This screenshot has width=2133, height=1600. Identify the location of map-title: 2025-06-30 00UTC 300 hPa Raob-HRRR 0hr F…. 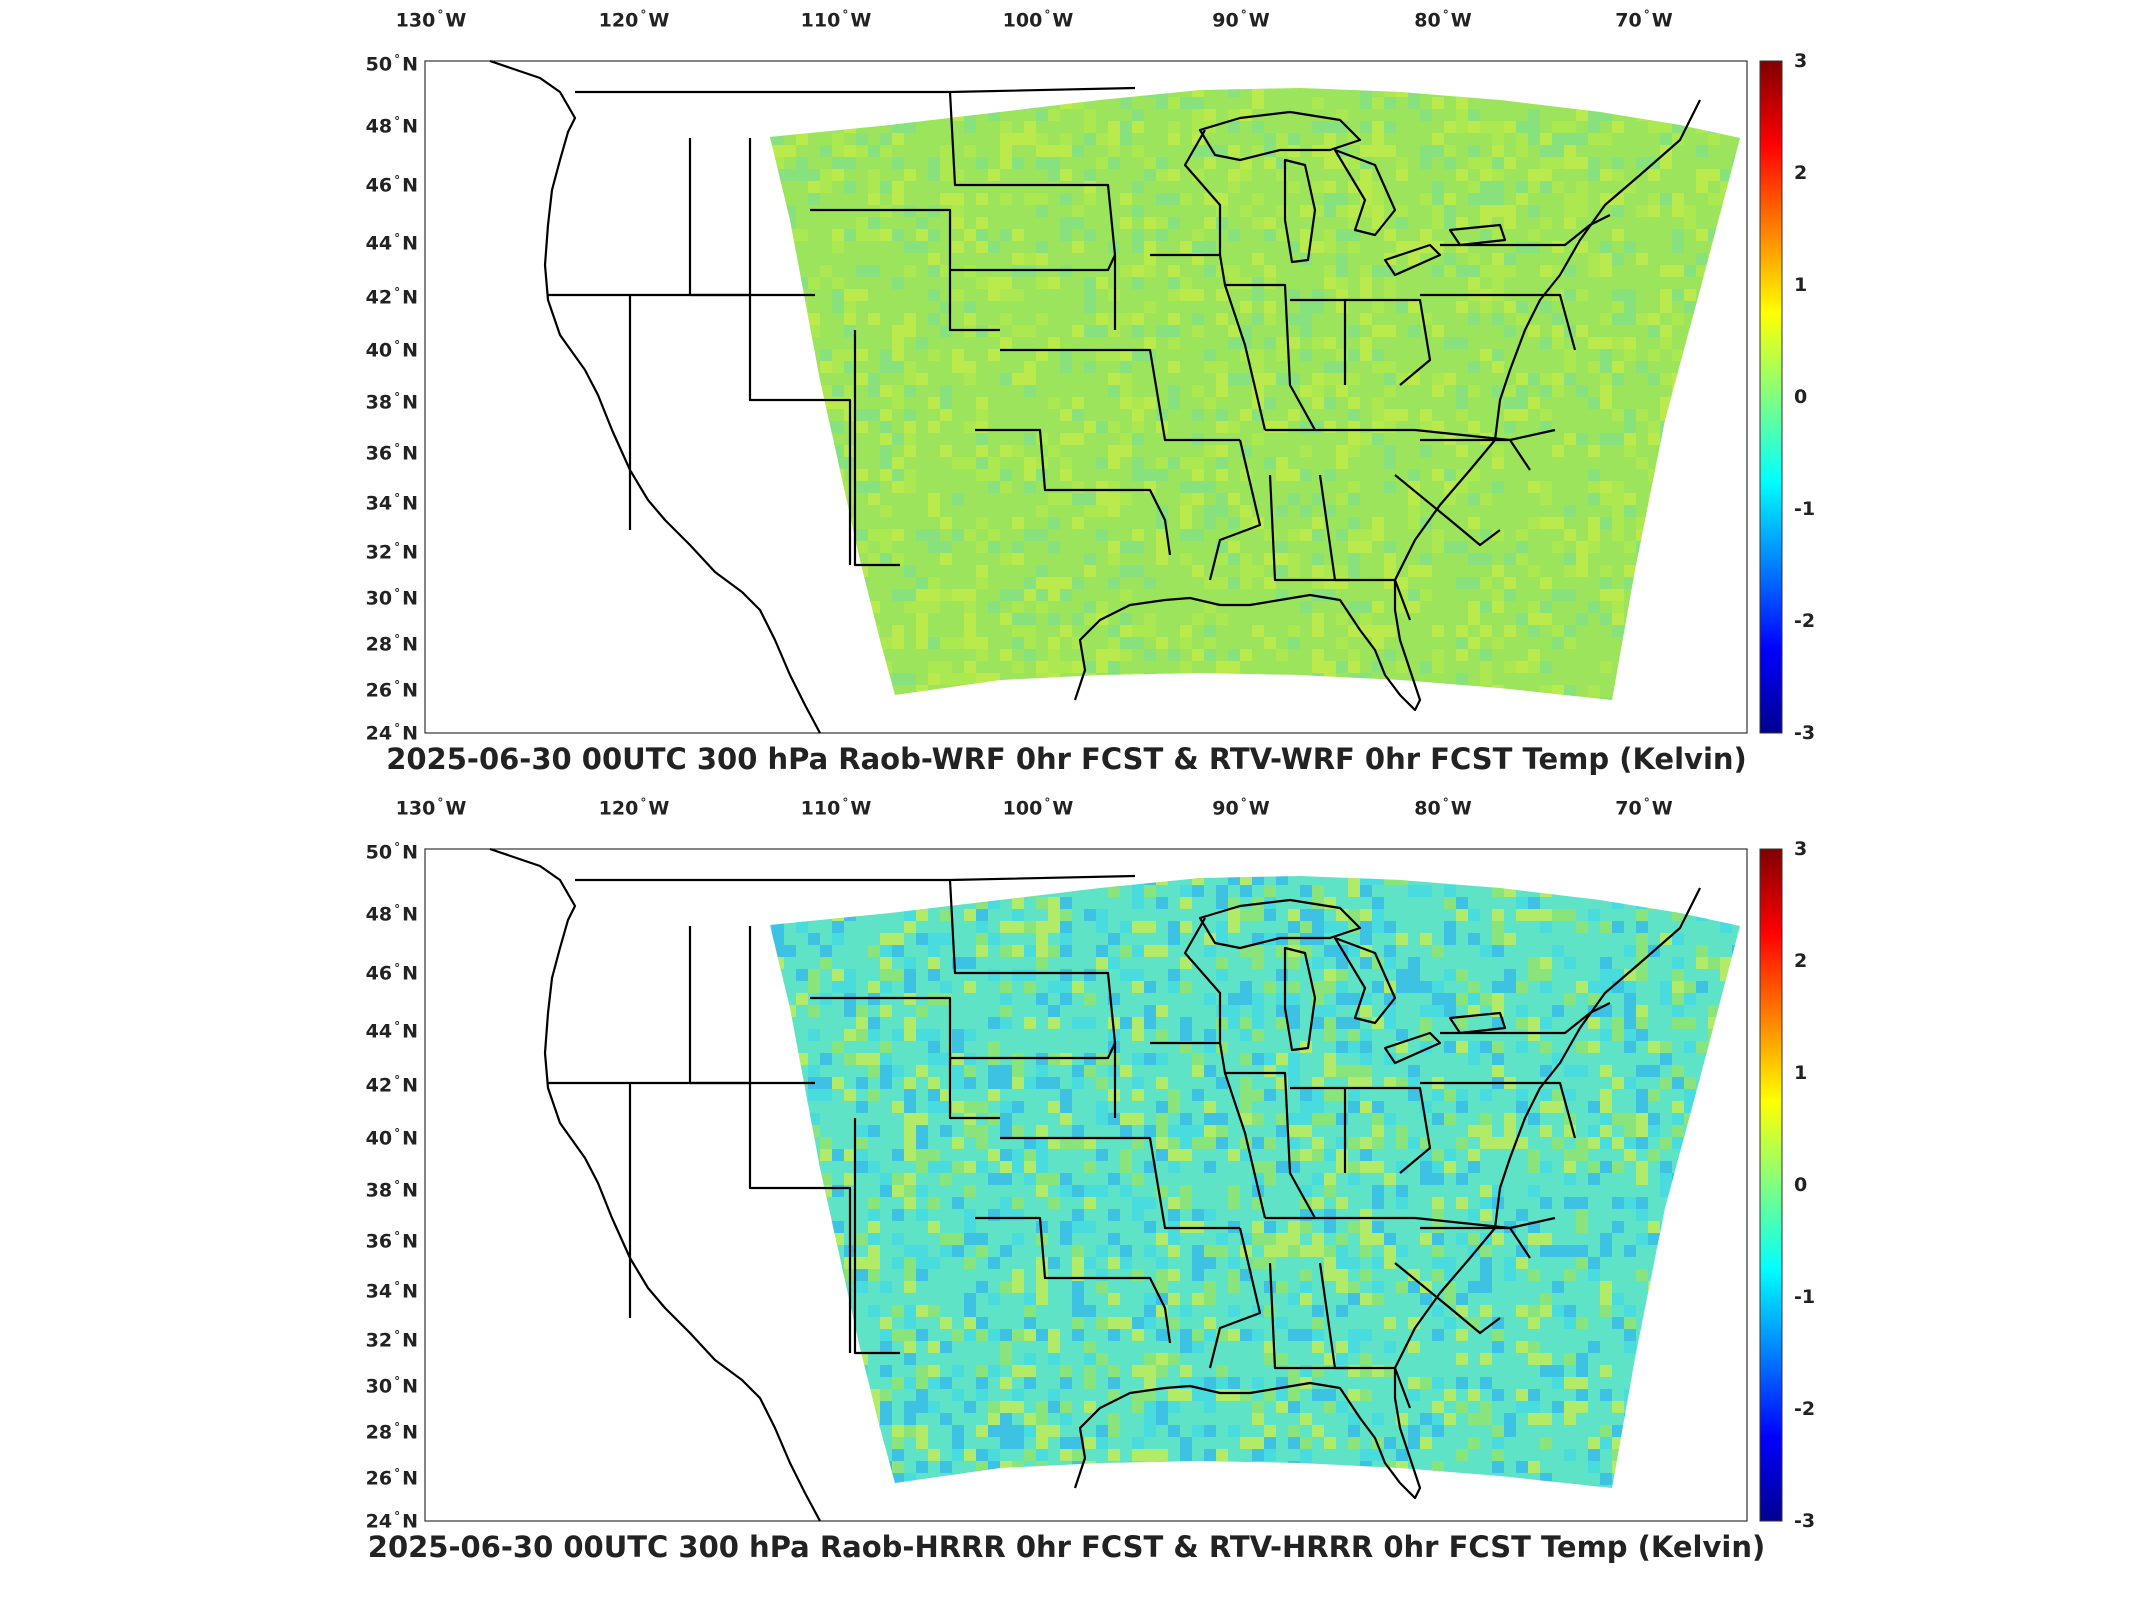
(1066, 1547).